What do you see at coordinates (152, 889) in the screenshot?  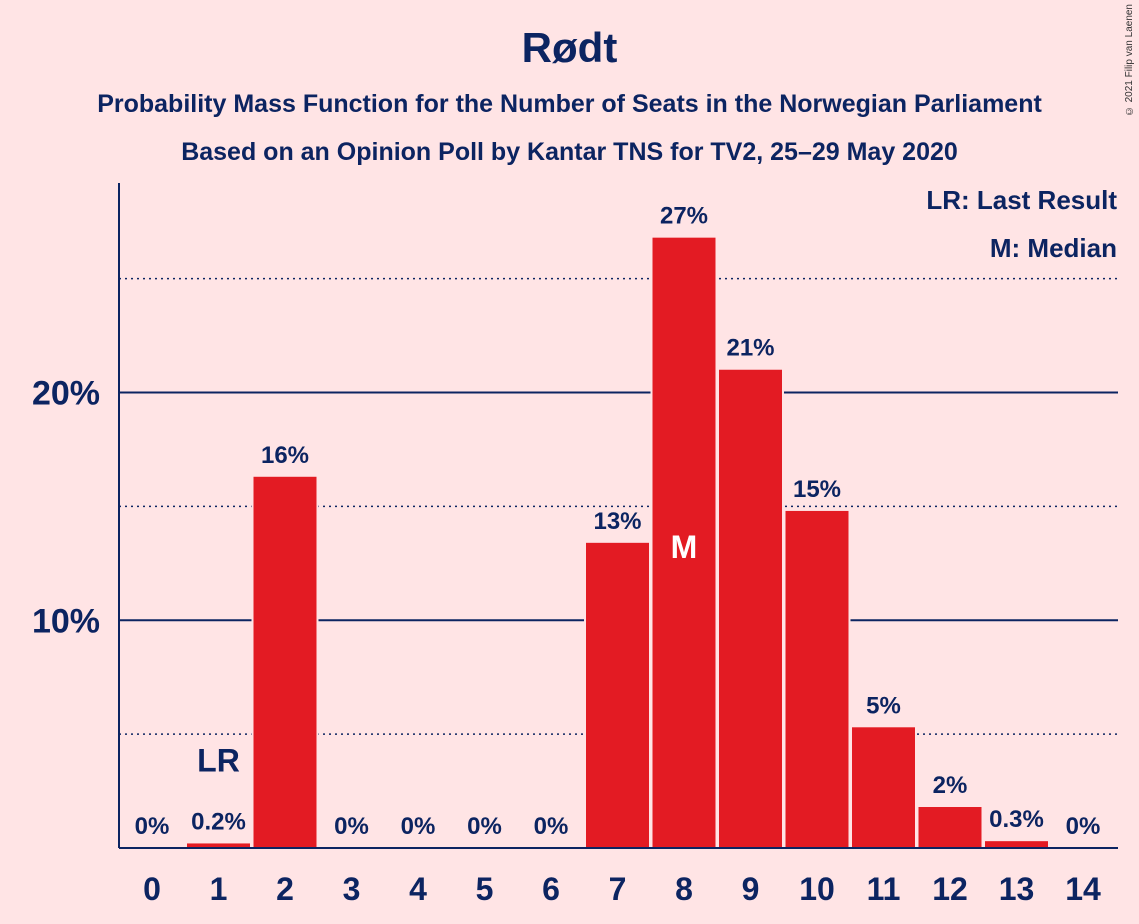 I see `x-tick-label: 0` at bounding box center [152, 889].